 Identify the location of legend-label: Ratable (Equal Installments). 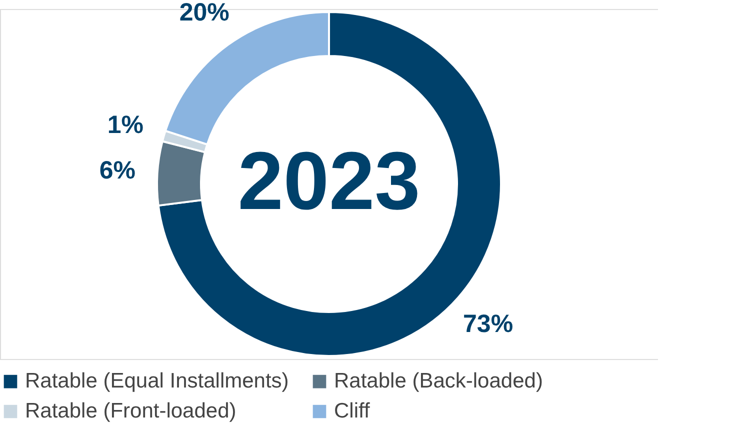
(157, 381).